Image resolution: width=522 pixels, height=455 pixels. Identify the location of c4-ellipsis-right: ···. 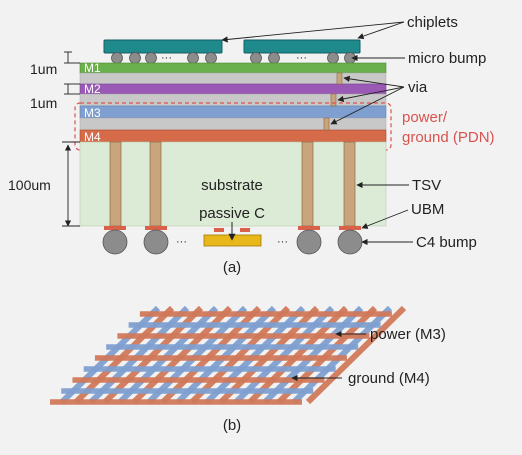
(282, 242).